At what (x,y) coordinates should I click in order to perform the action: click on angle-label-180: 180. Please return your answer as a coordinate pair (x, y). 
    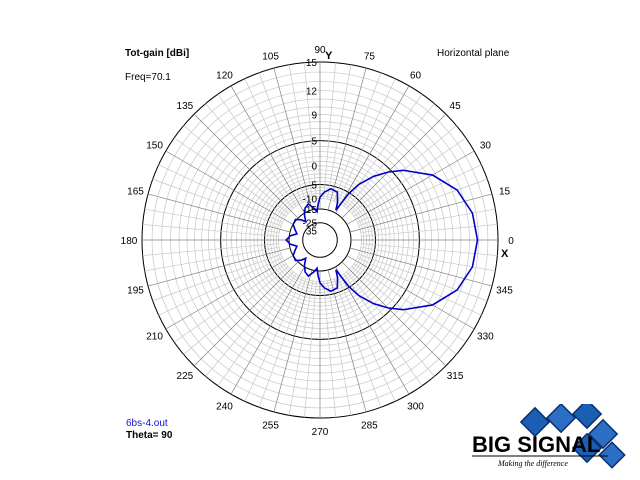
    Looking at the image, I should click on (129, 241).